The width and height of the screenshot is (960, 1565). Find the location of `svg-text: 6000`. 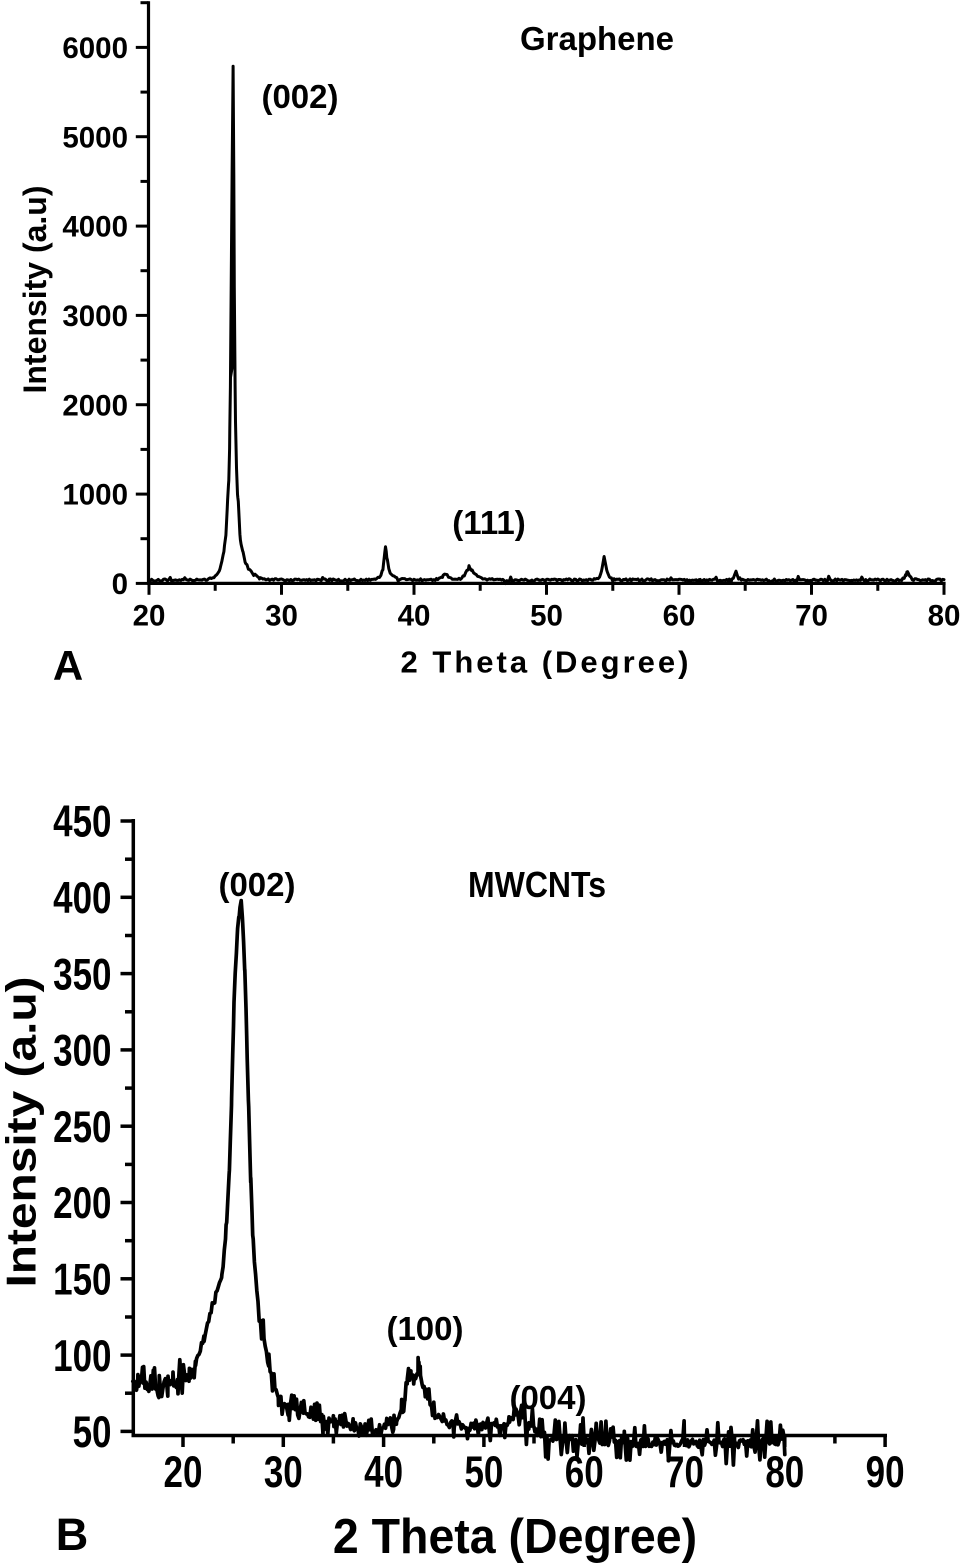

svg-text: 6000 is located at coordinates (95, 48).